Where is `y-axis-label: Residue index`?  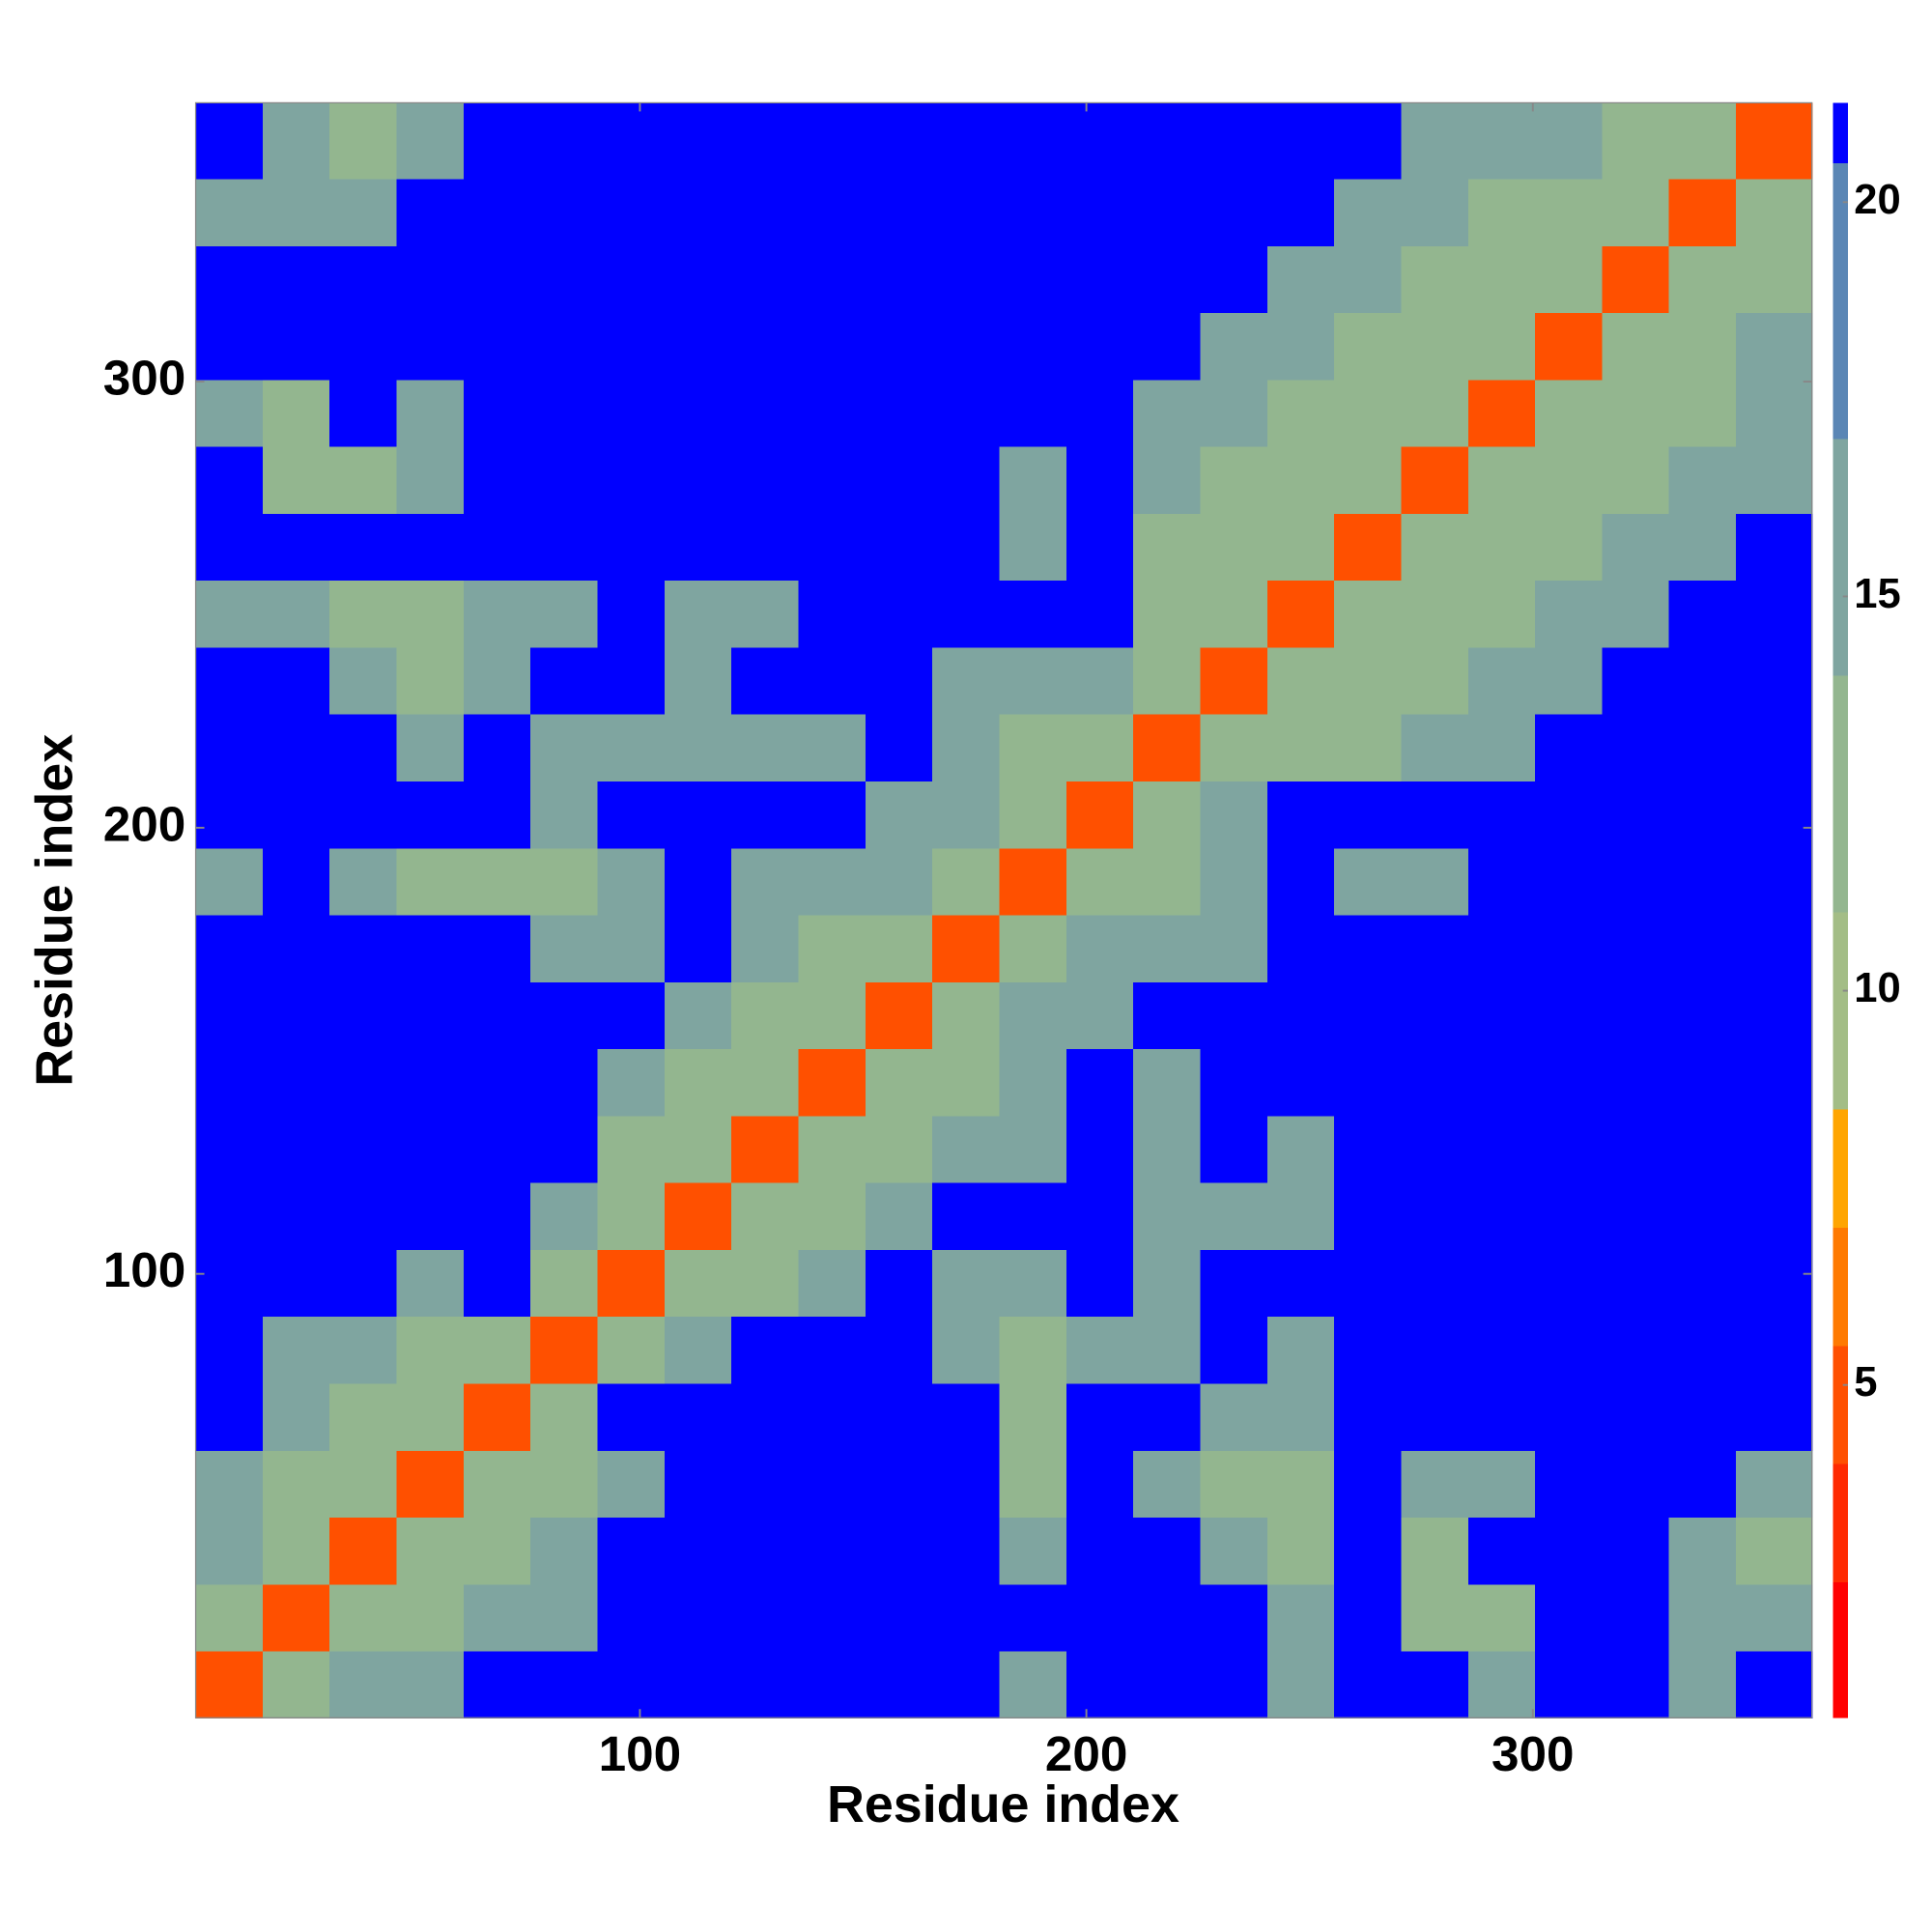
y-axis-label: Residue index is located at coordinates (54, 910).